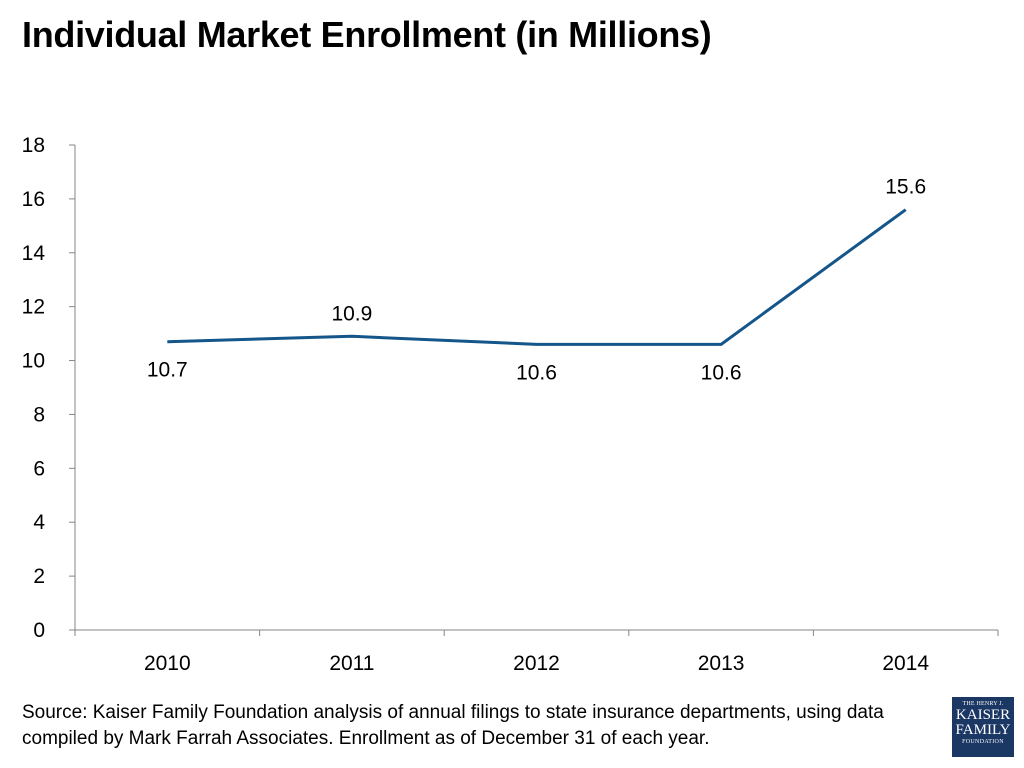  Describe the element at coordinates (39, 468) in the screenshot. I see `y-tick-label: 6` at that location.